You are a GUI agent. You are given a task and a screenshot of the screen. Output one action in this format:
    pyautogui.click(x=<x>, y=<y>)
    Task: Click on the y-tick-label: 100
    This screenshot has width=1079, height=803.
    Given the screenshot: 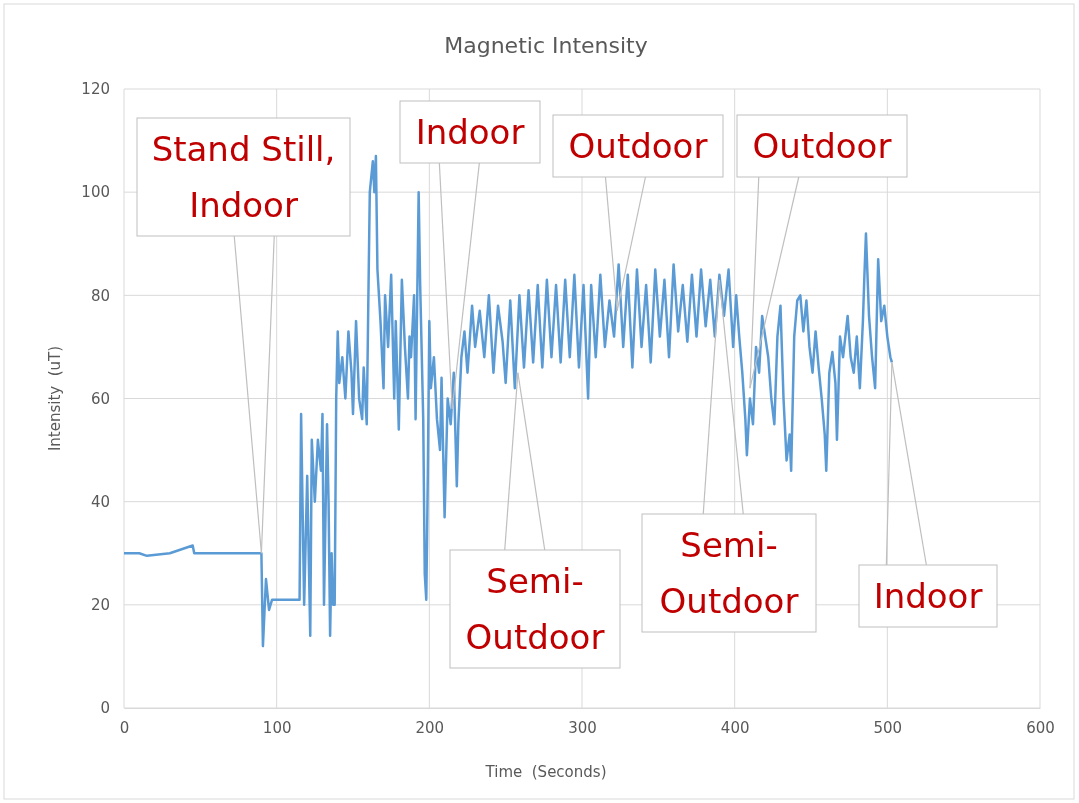 What is the action you would take?
    pyautogui.click(x=95, y=192)
    